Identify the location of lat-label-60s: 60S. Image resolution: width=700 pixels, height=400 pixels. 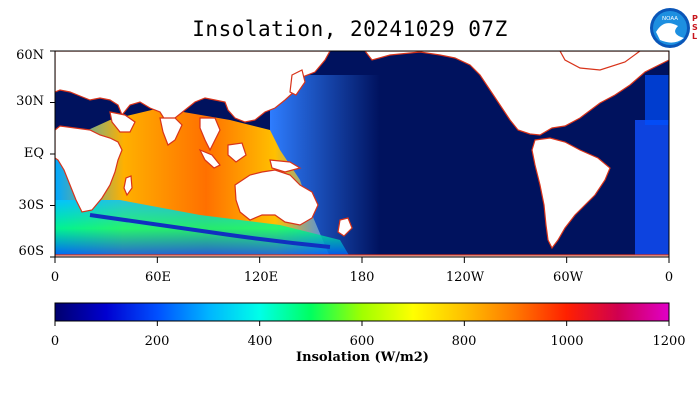
(31, 251).